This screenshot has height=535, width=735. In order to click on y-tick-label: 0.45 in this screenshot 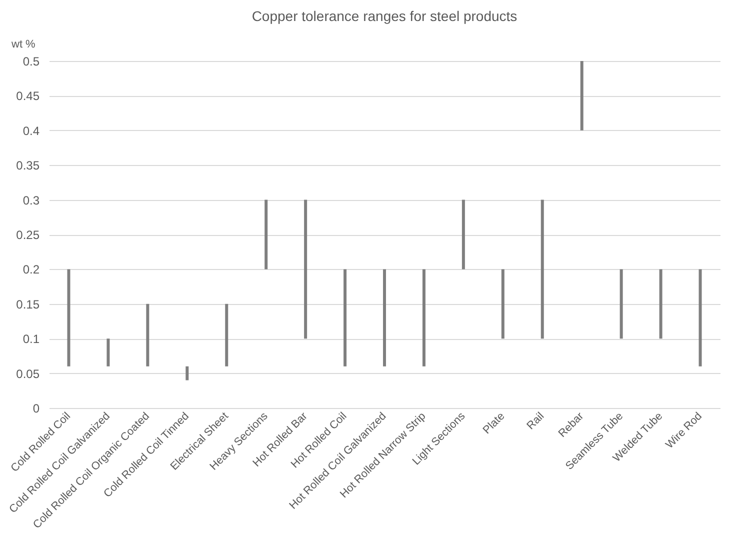, I will do `click(28, 96)`.